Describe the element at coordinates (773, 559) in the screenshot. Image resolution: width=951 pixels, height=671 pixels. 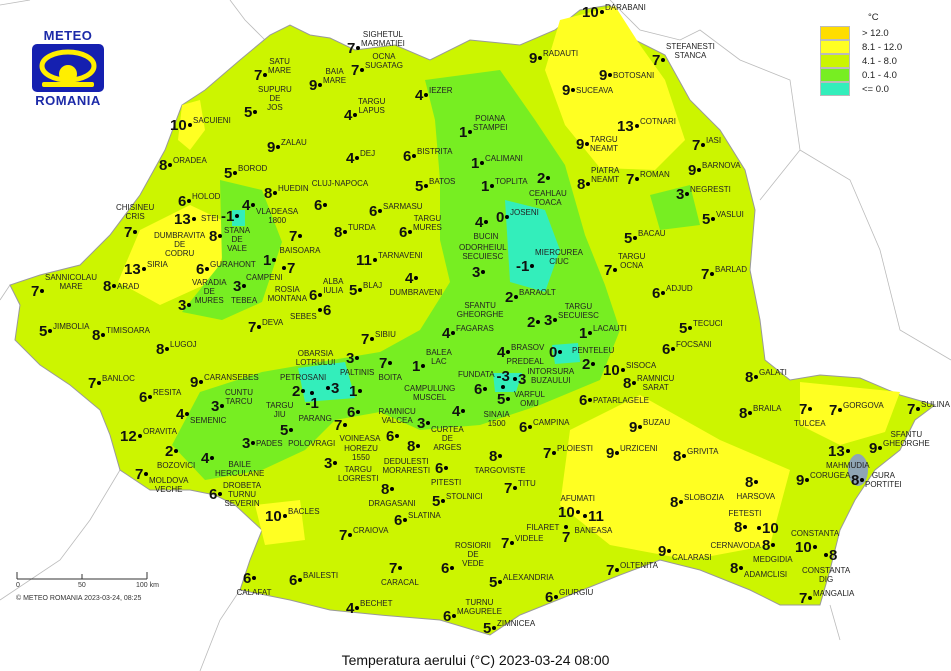
I see `station-name: MEDGIDIA` at that location.